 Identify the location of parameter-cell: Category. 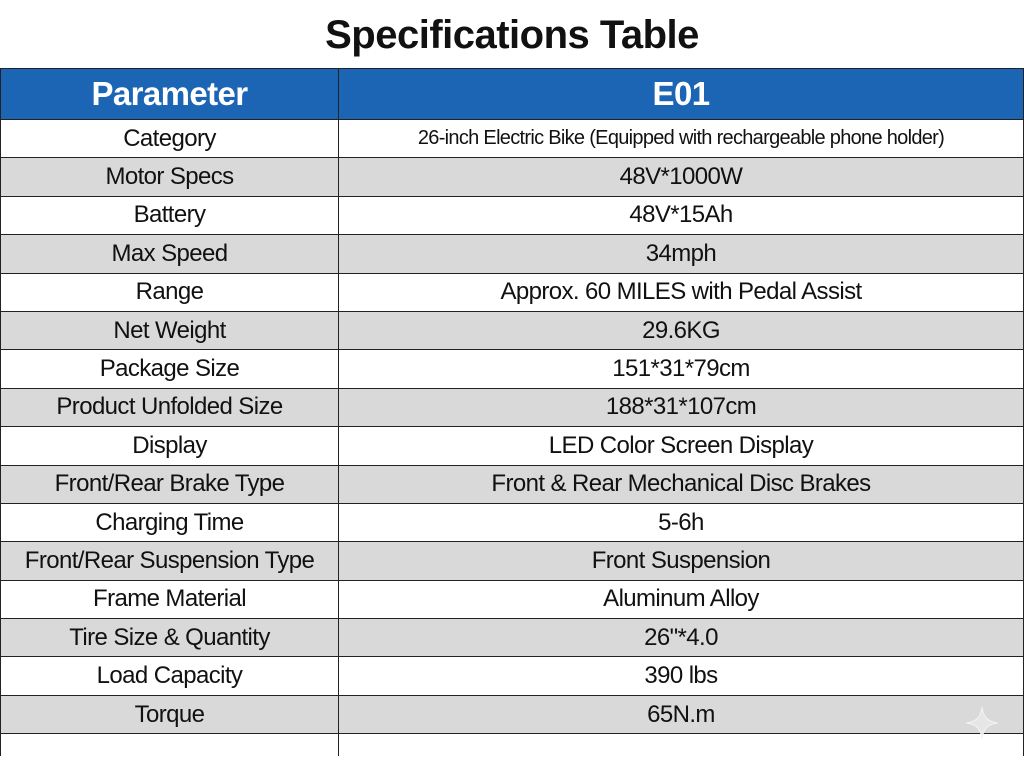
(169, 138).